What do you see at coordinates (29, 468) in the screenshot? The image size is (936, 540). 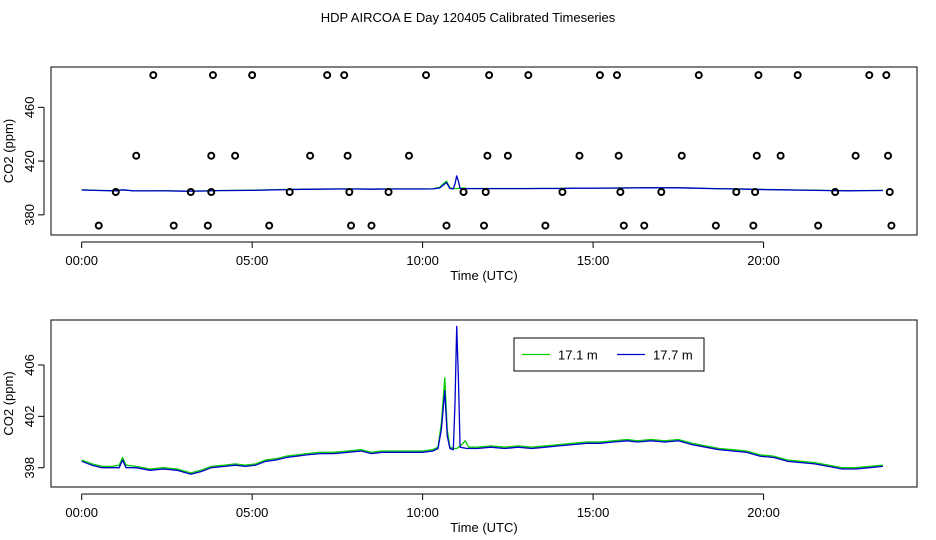 I see `y-tick-label: 398` at bounding box center [29, 468].